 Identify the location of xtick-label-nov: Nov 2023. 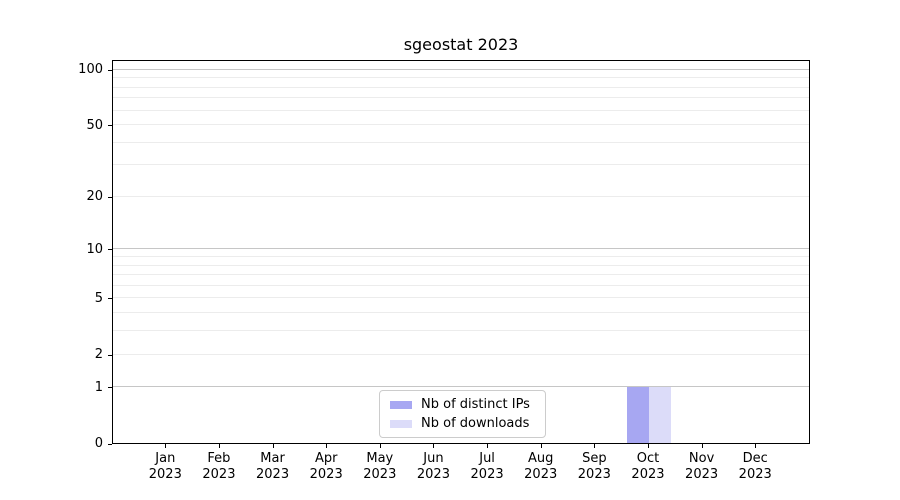
(702, 467).